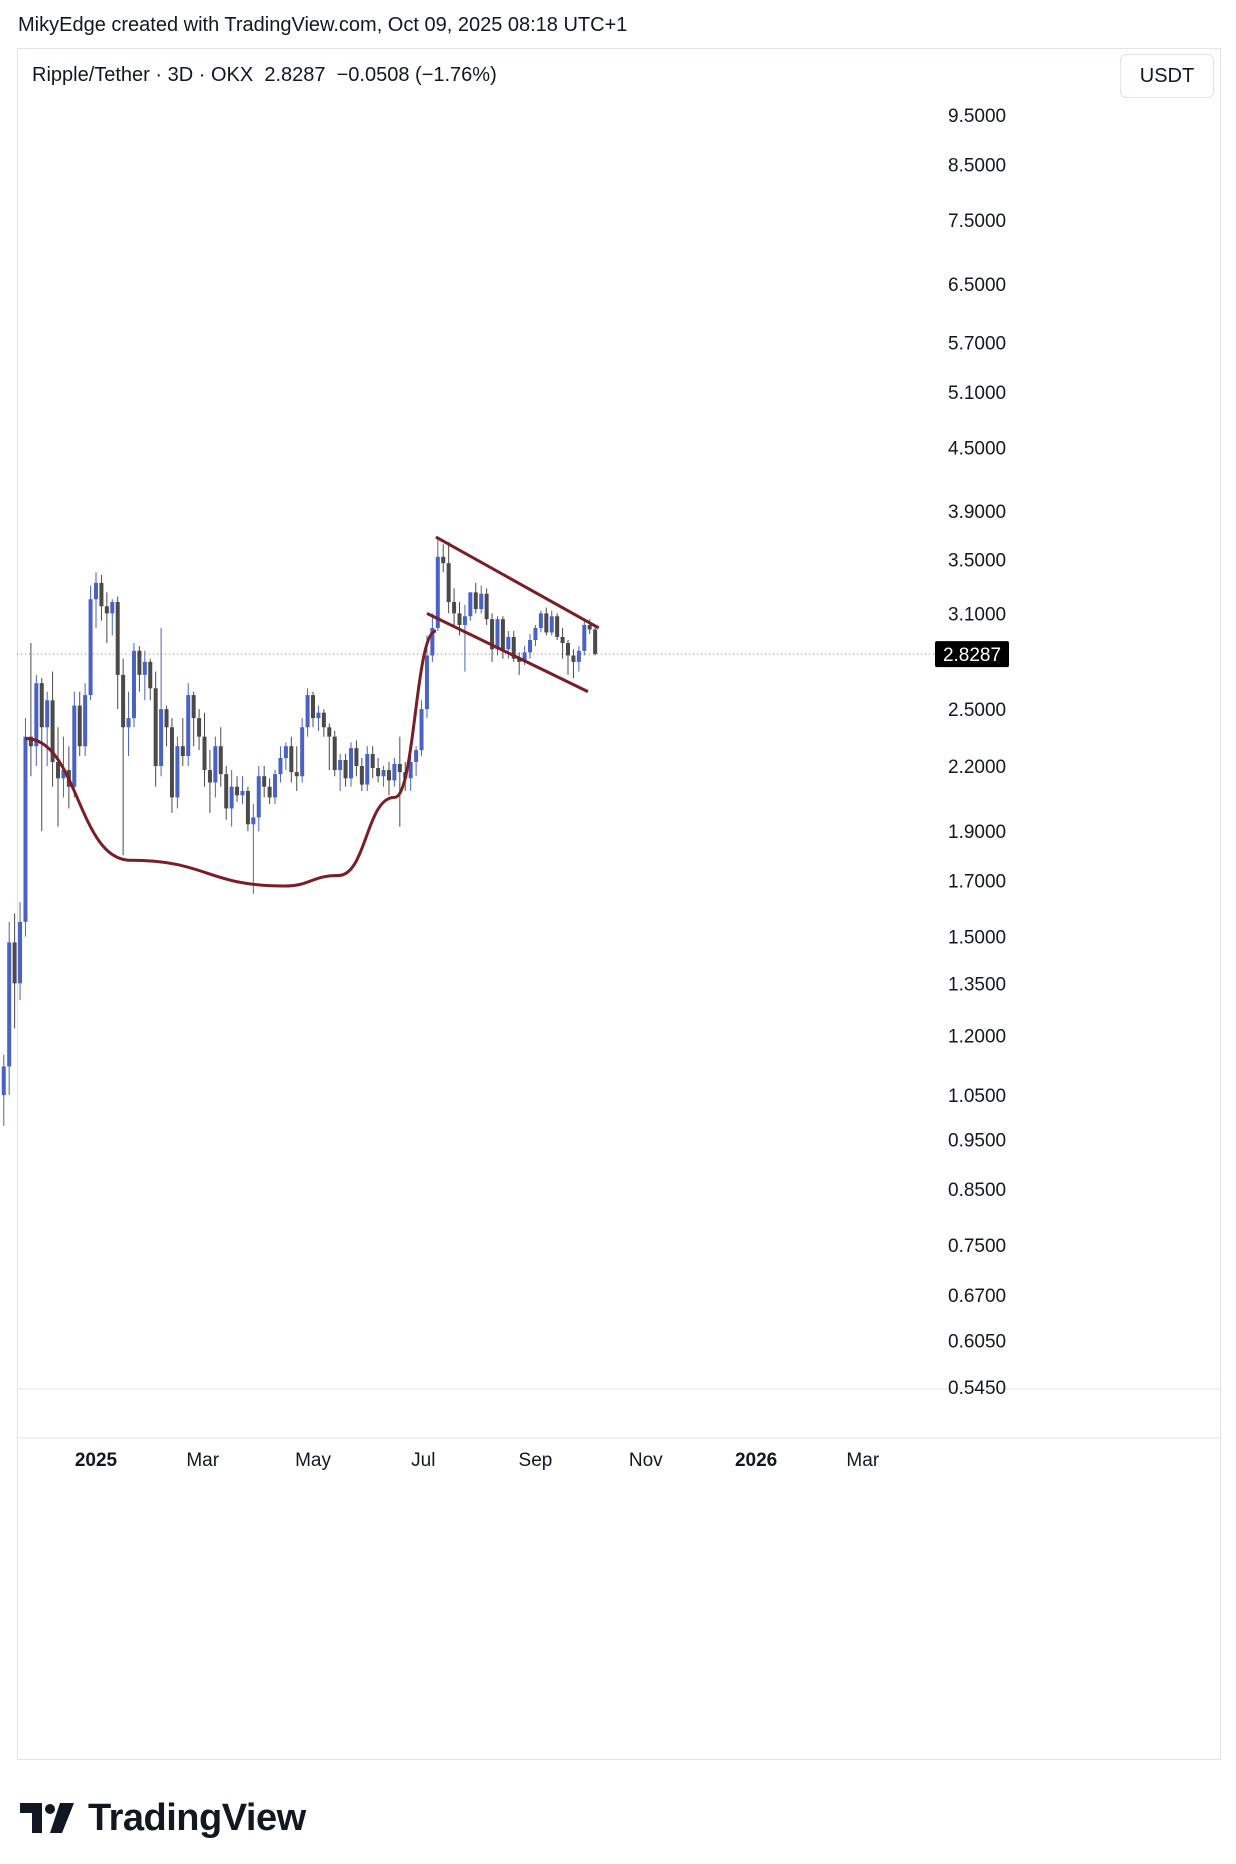  Describe the element at coordinates (977, 512) in the screenshot. I see `price-tick-label: 3.9000` at that location.